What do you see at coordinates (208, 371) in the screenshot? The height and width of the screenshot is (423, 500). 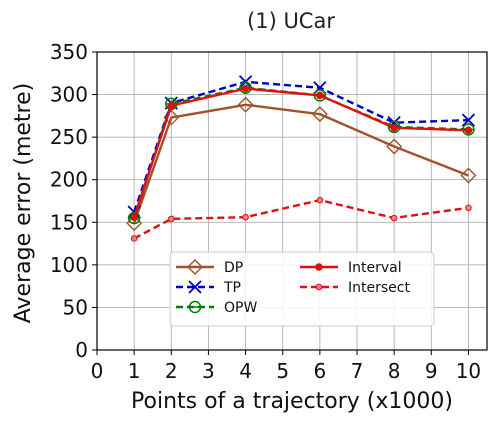 I see `x-tick-label: 3` at bounding box center [208, 371].